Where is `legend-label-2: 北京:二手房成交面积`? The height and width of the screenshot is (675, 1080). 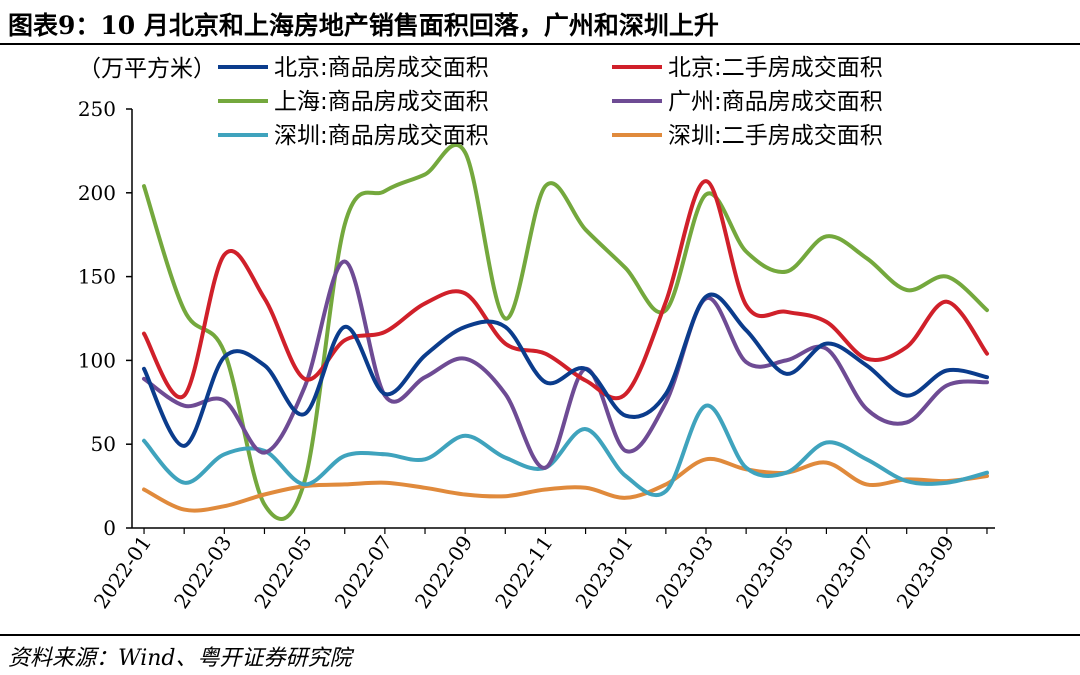
legend-label-2: 北京:二手房成交面积 is located at coordinates (775, 68).